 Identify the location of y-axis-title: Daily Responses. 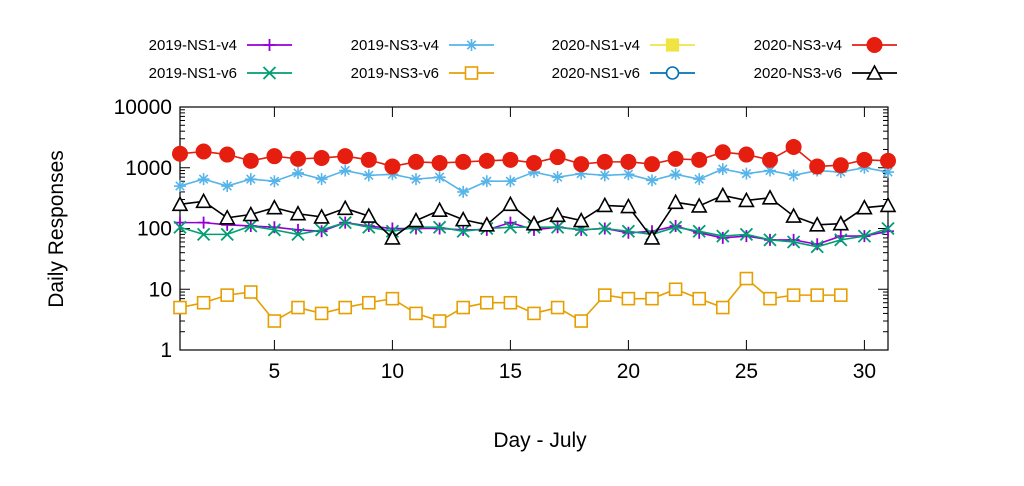
(56, 229).